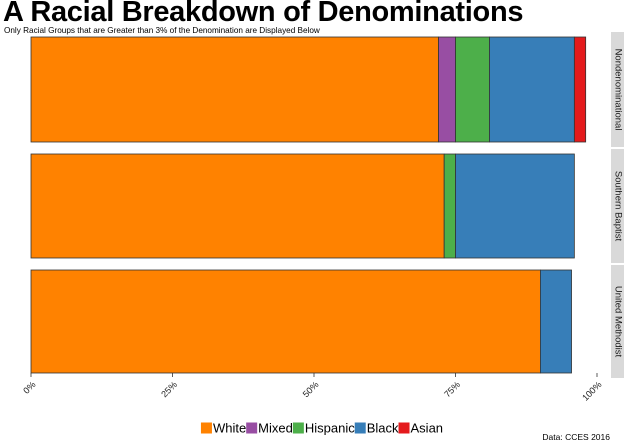 The height and width of the screenshot is (445, 624). I want to click on legend-item-hispanic: Hispanic, so click(323, 428).